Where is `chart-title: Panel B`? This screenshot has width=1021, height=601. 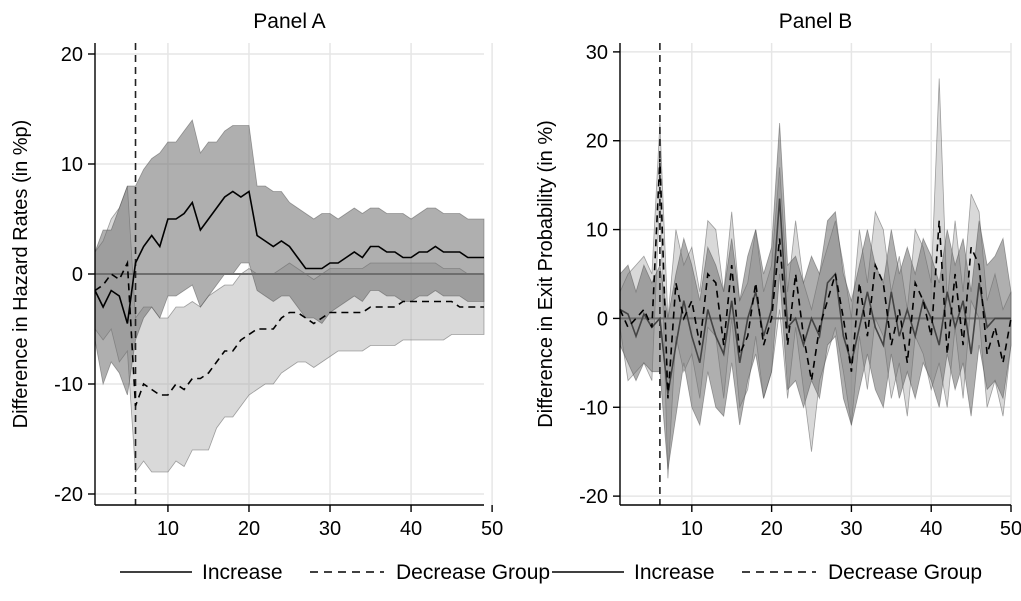
chart-title: Panel B is located at coordinates (816, 21).